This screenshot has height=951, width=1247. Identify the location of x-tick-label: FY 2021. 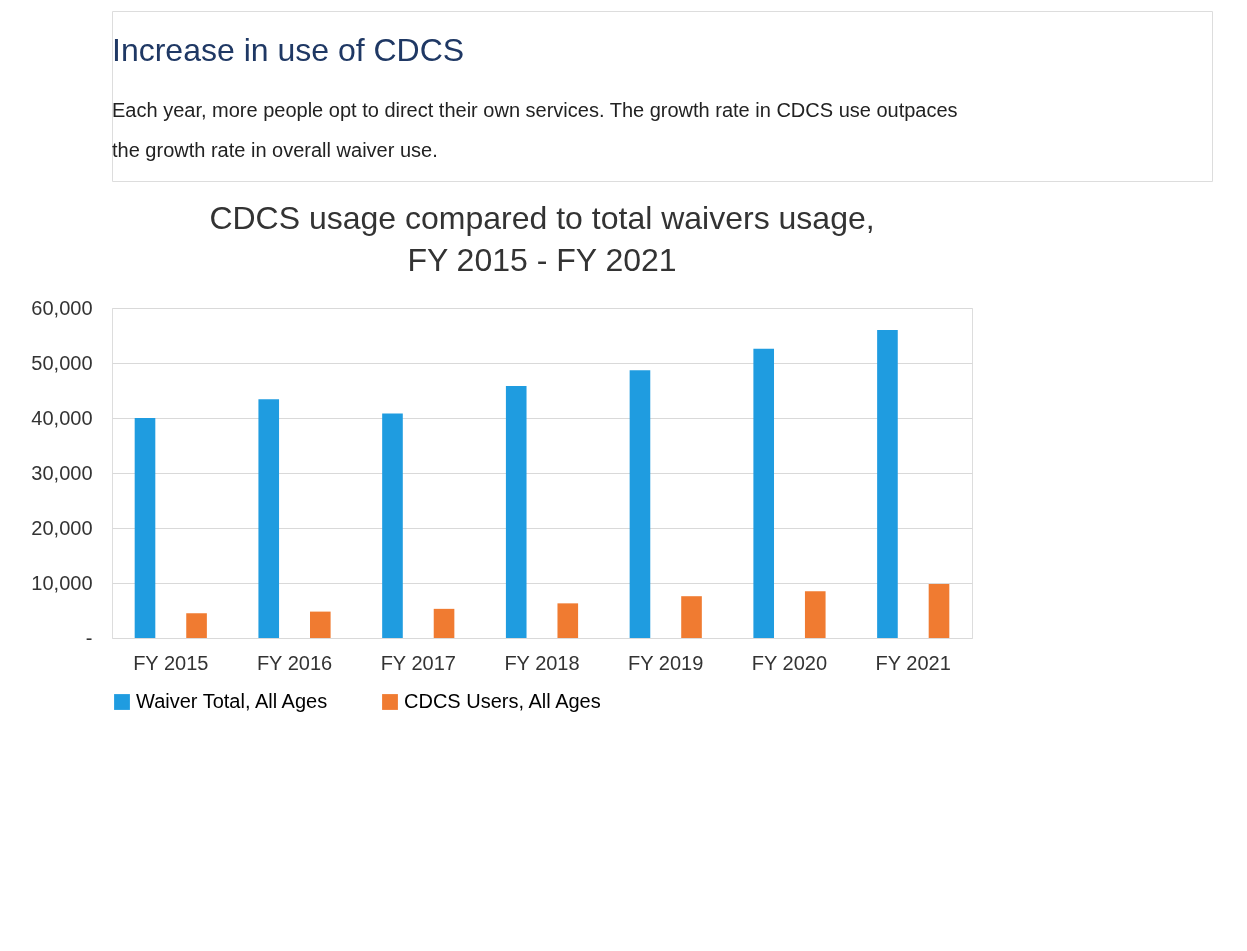
(913, 662).